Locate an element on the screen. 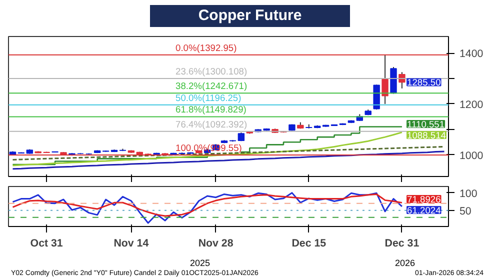  x-tick-label: Oct 31 is located at coordinates (46, 244).